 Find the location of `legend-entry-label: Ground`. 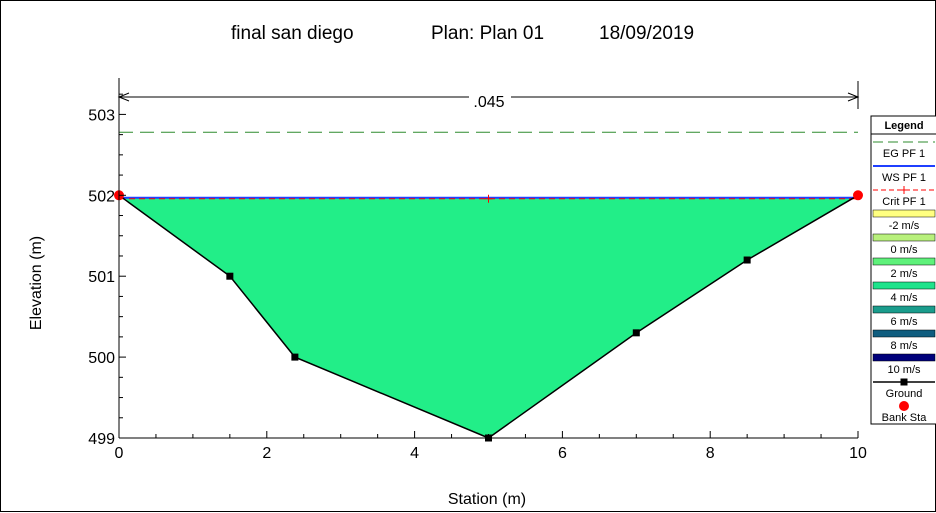

legend-entry-label: Ground is located at coordinates (904, 394).